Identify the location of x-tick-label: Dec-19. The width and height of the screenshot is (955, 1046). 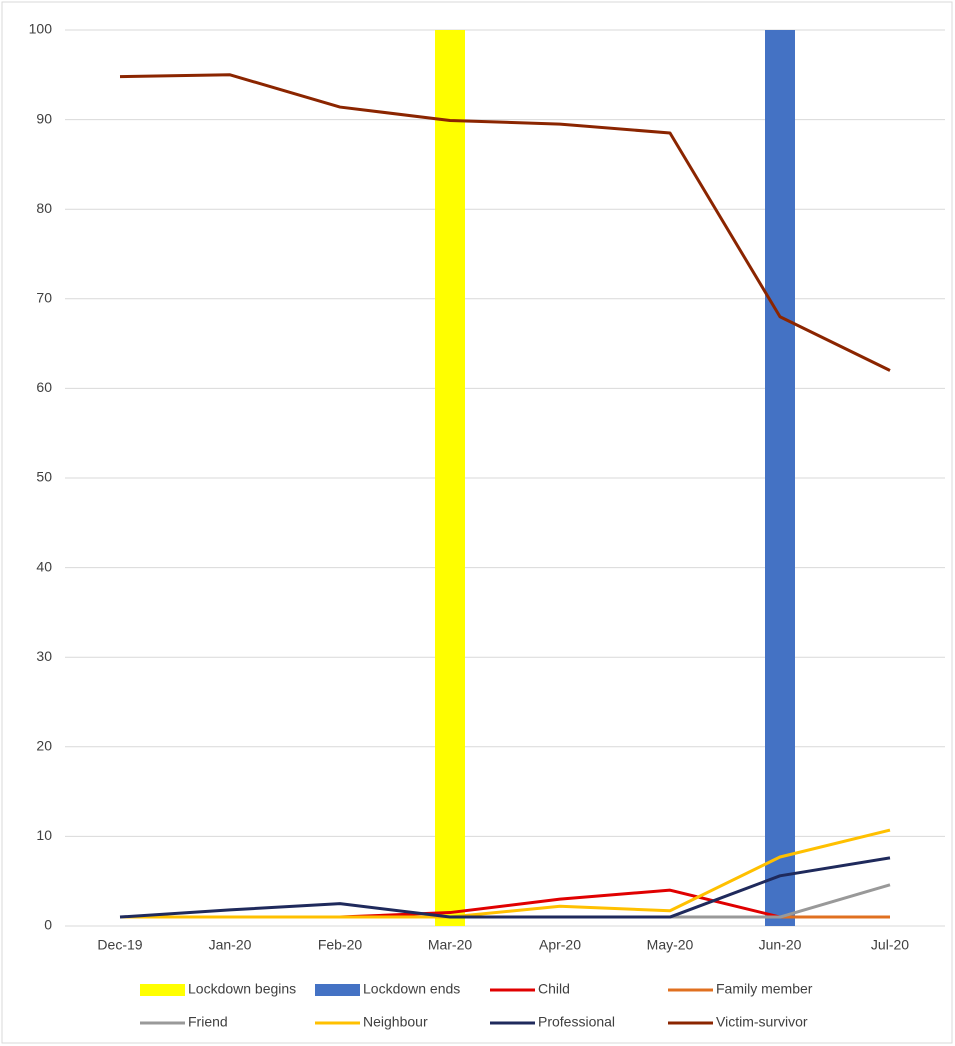
(119, 945).